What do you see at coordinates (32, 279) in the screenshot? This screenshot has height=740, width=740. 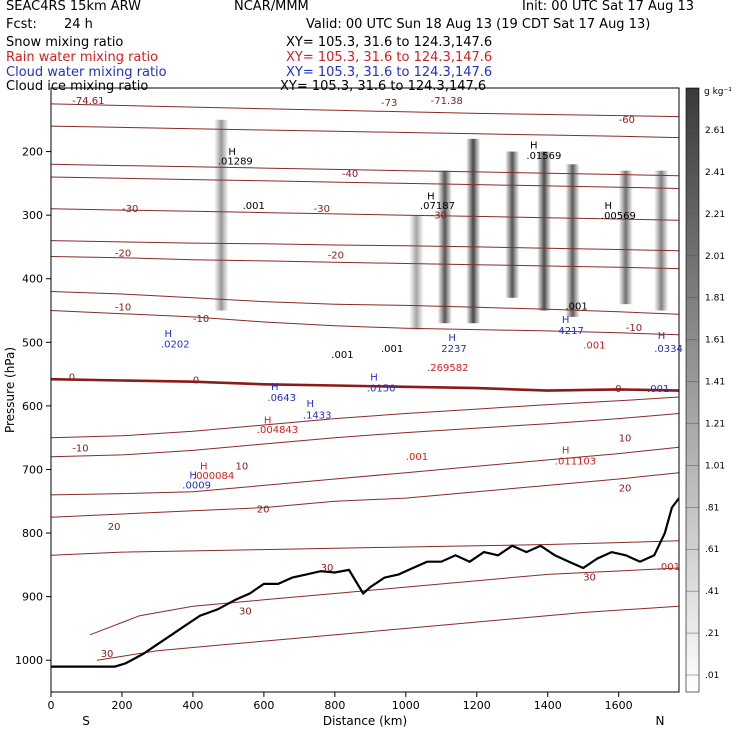 I see `y-tick-label: 400` at bounding box center [32, 279].